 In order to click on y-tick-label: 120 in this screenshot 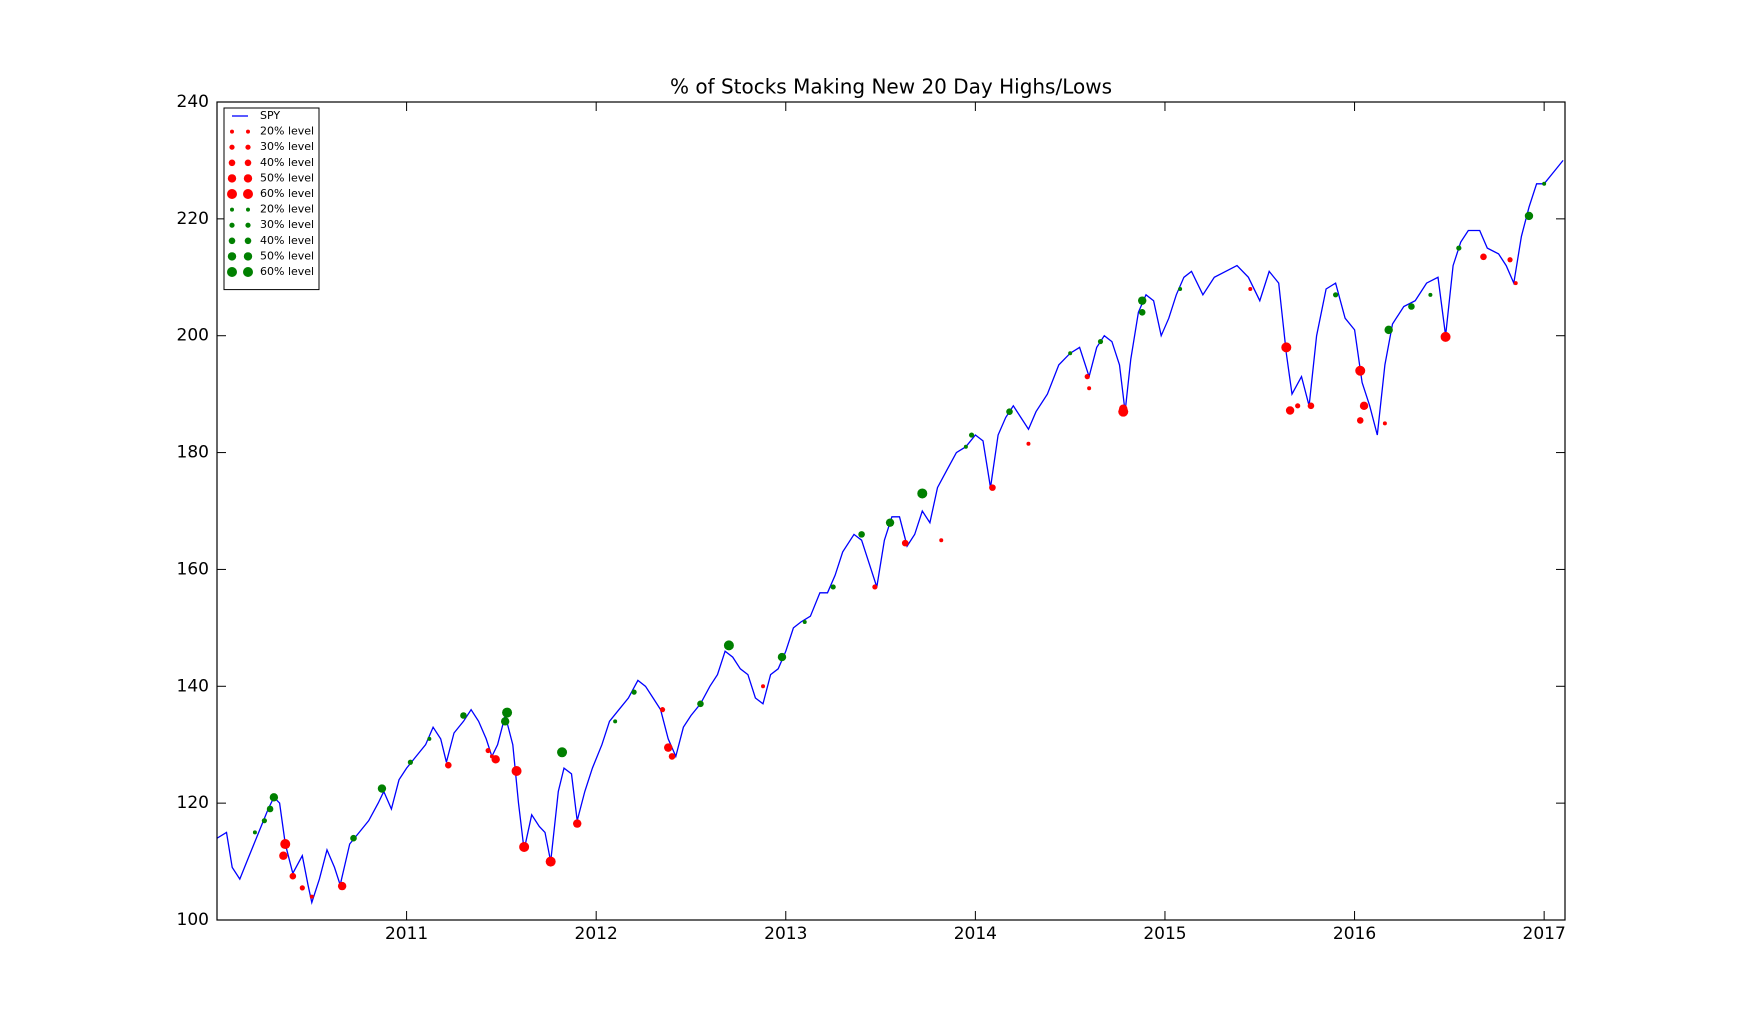, I will do `click(193, 803)`.